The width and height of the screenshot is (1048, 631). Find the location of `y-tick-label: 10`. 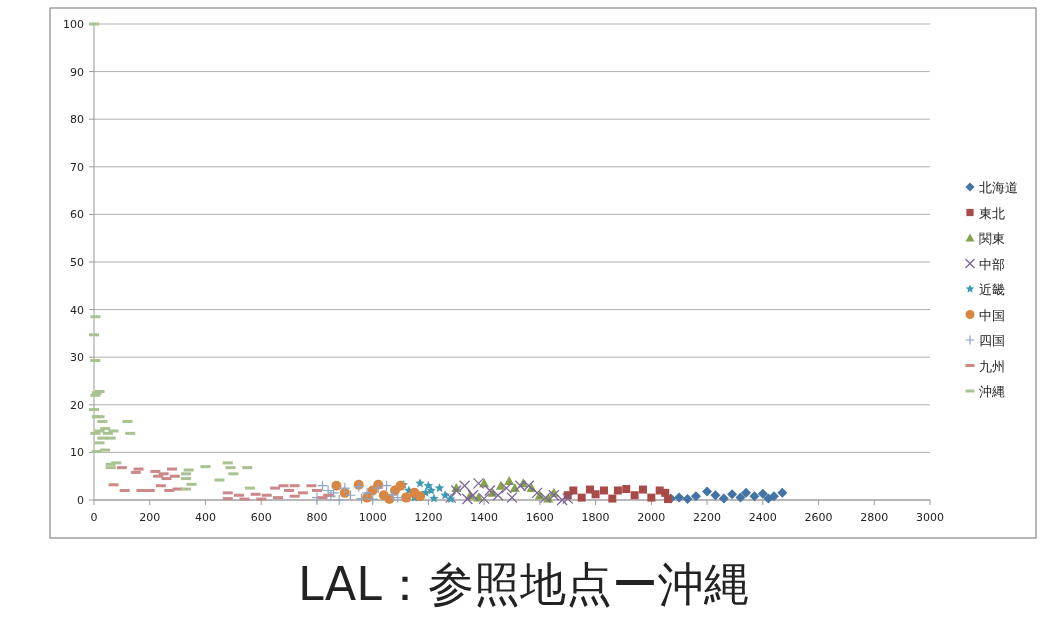

y-tick-label: 10 is located at coordinates (77, 453).